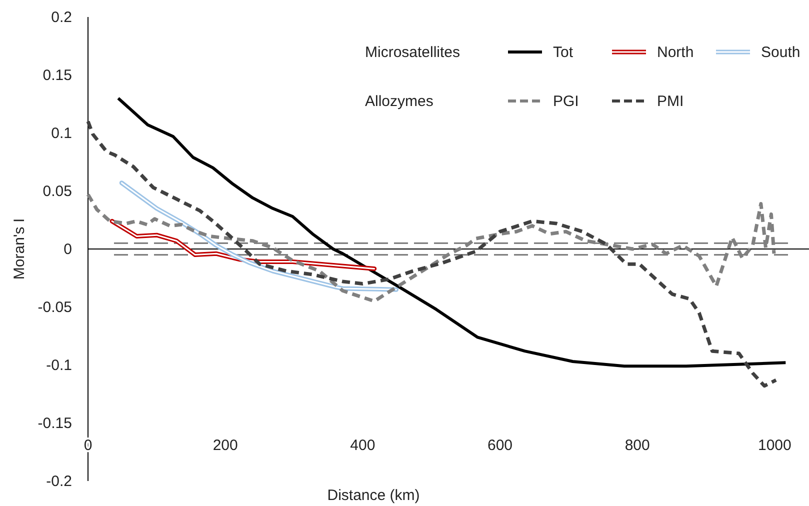  I want to click on y-tick-label: -0.05, so click(55, 307).